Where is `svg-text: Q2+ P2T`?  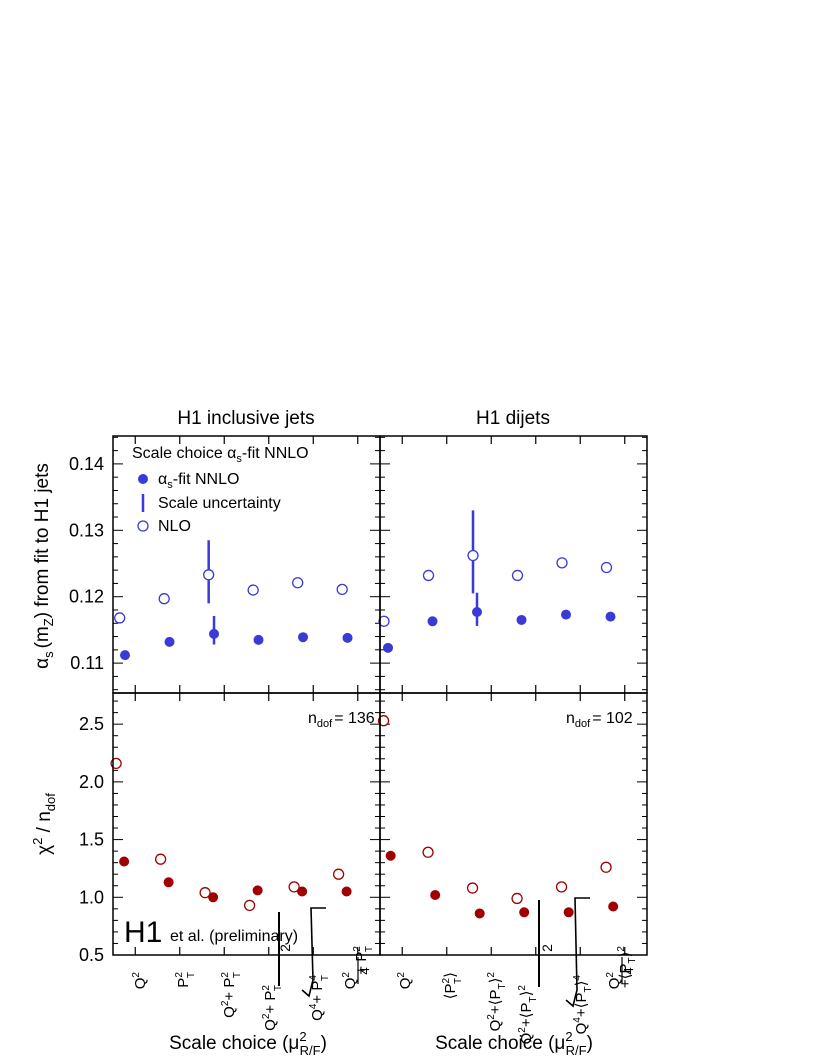
svg-text: Q2+ P2T is located at coordinates (272, 1008).